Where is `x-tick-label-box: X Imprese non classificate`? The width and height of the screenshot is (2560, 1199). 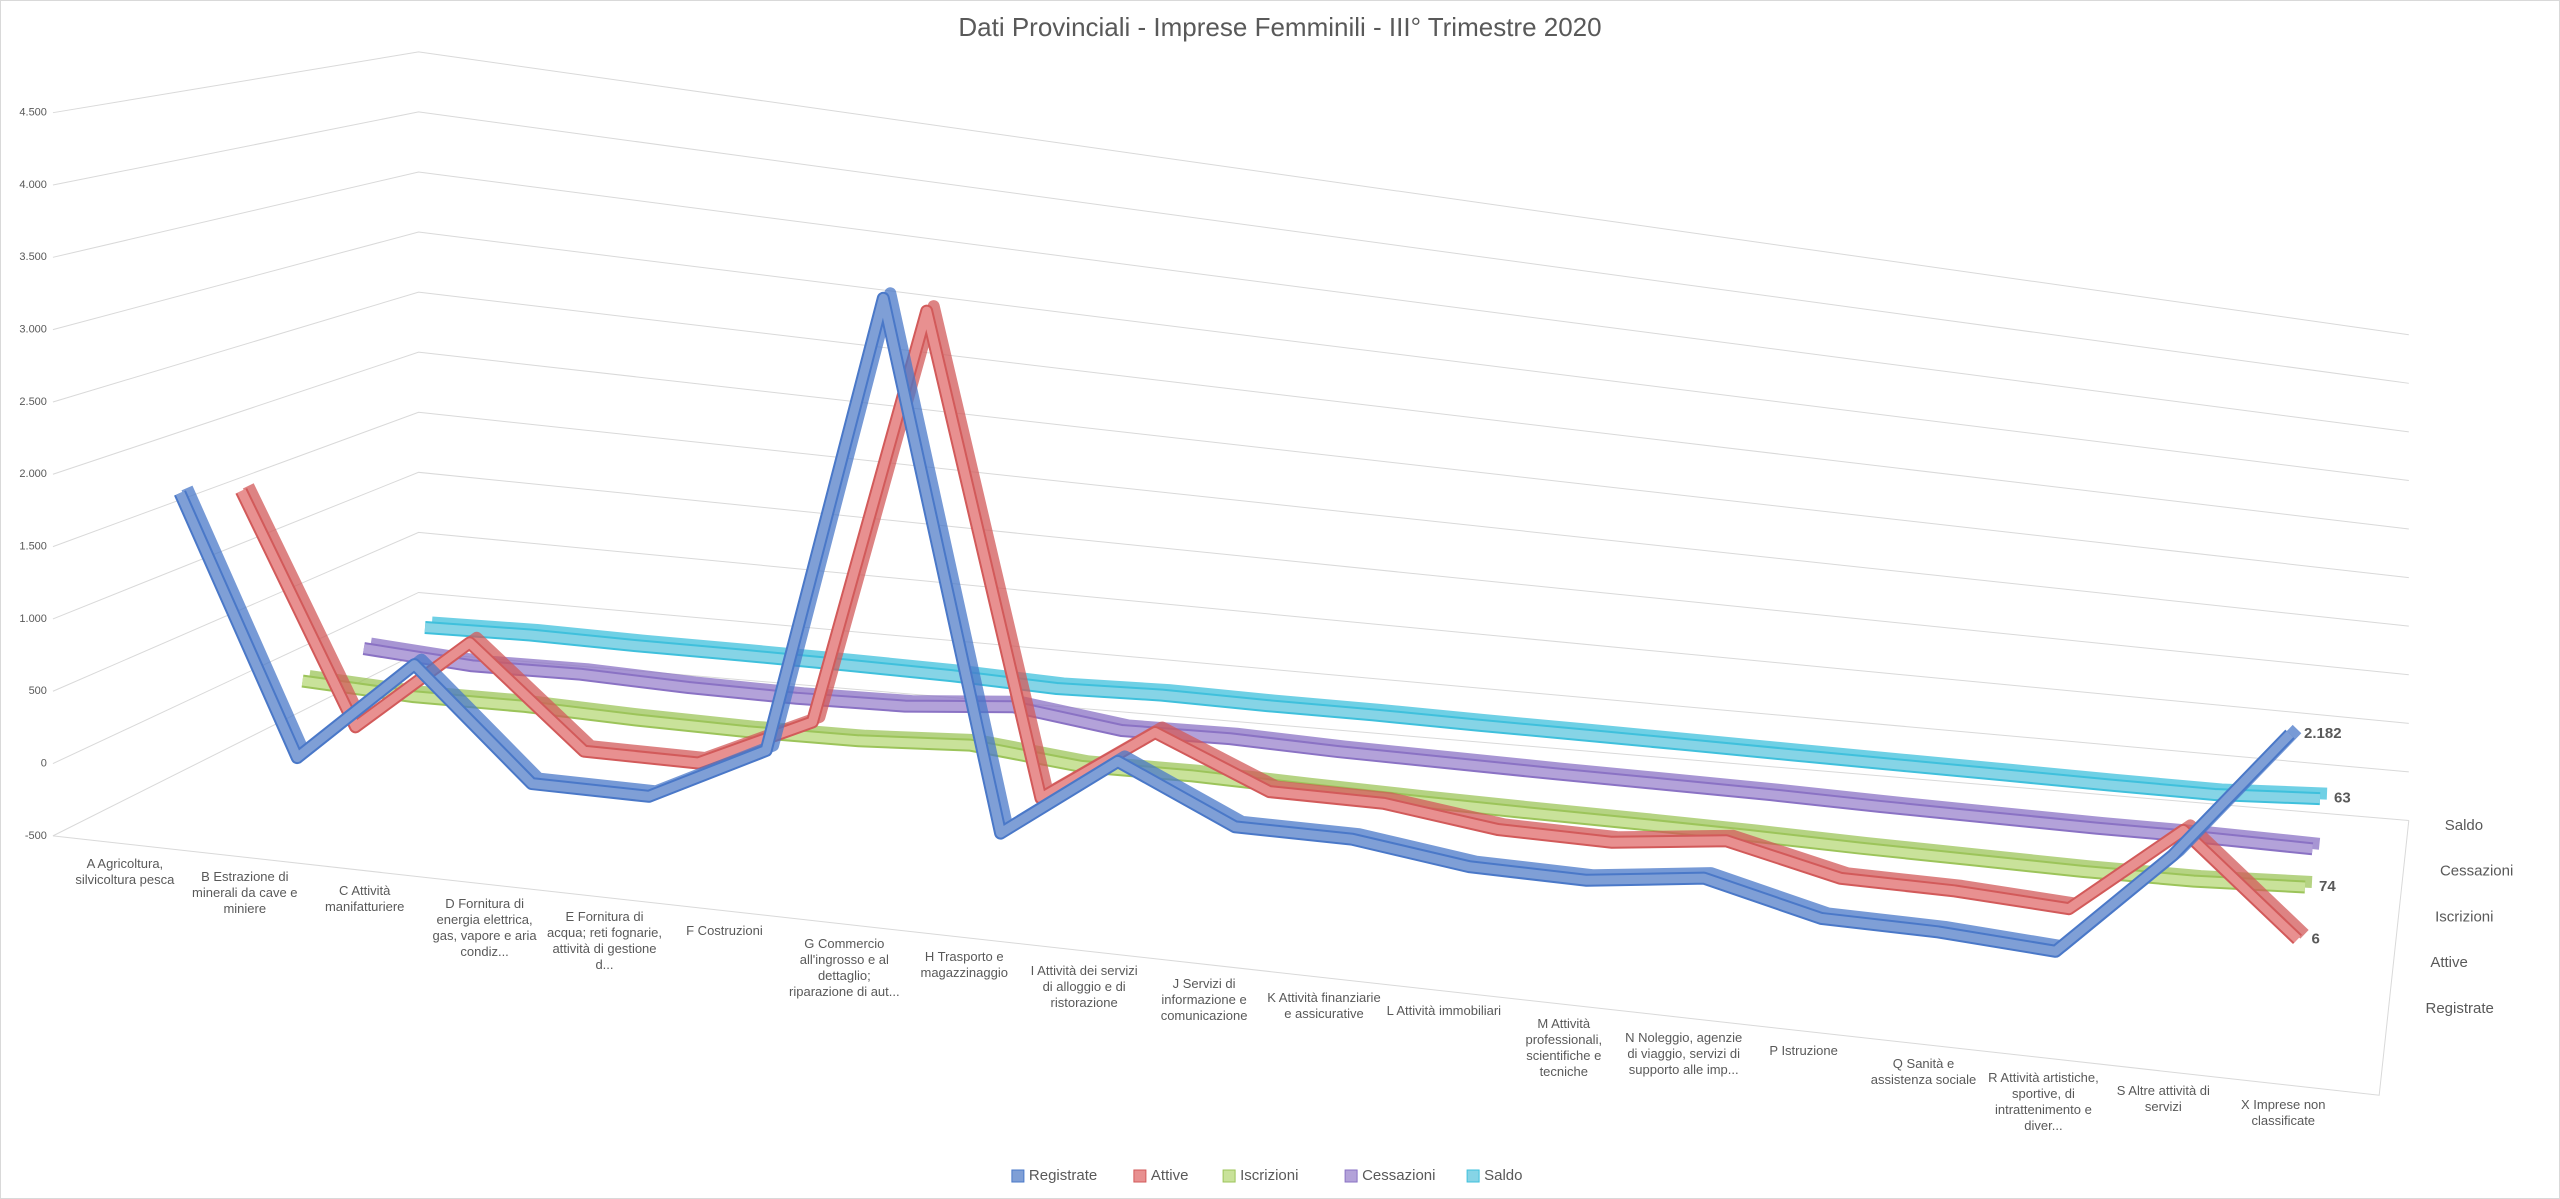 x-tick-label-box: X Imprese non classificate is located at coordinates (2283, 1112).